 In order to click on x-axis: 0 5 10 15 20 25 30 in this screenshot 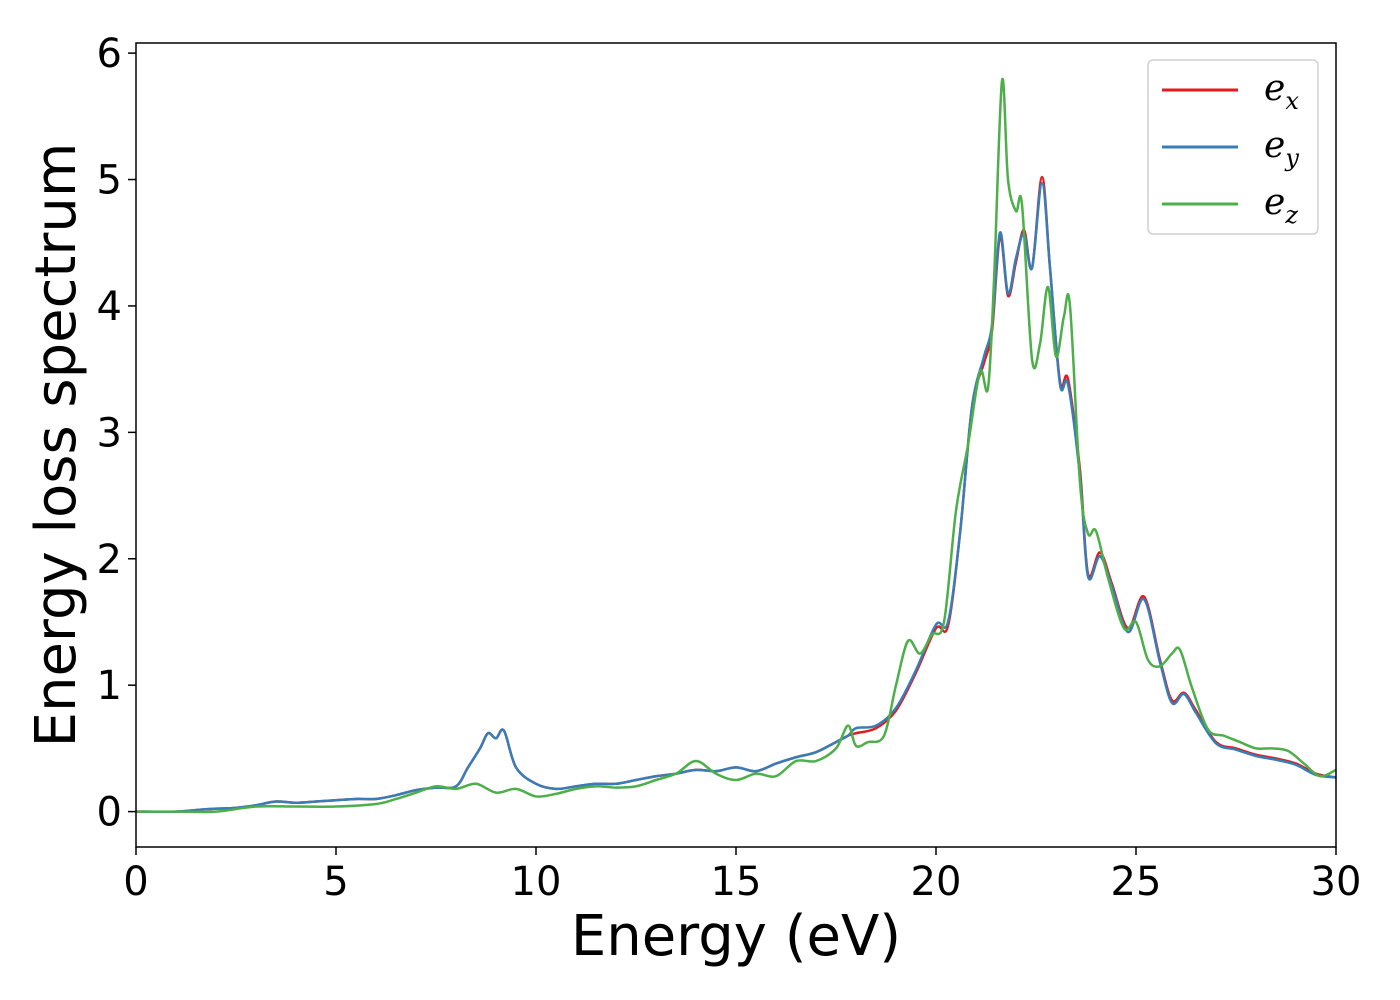, I will do `click(742, 876)`.